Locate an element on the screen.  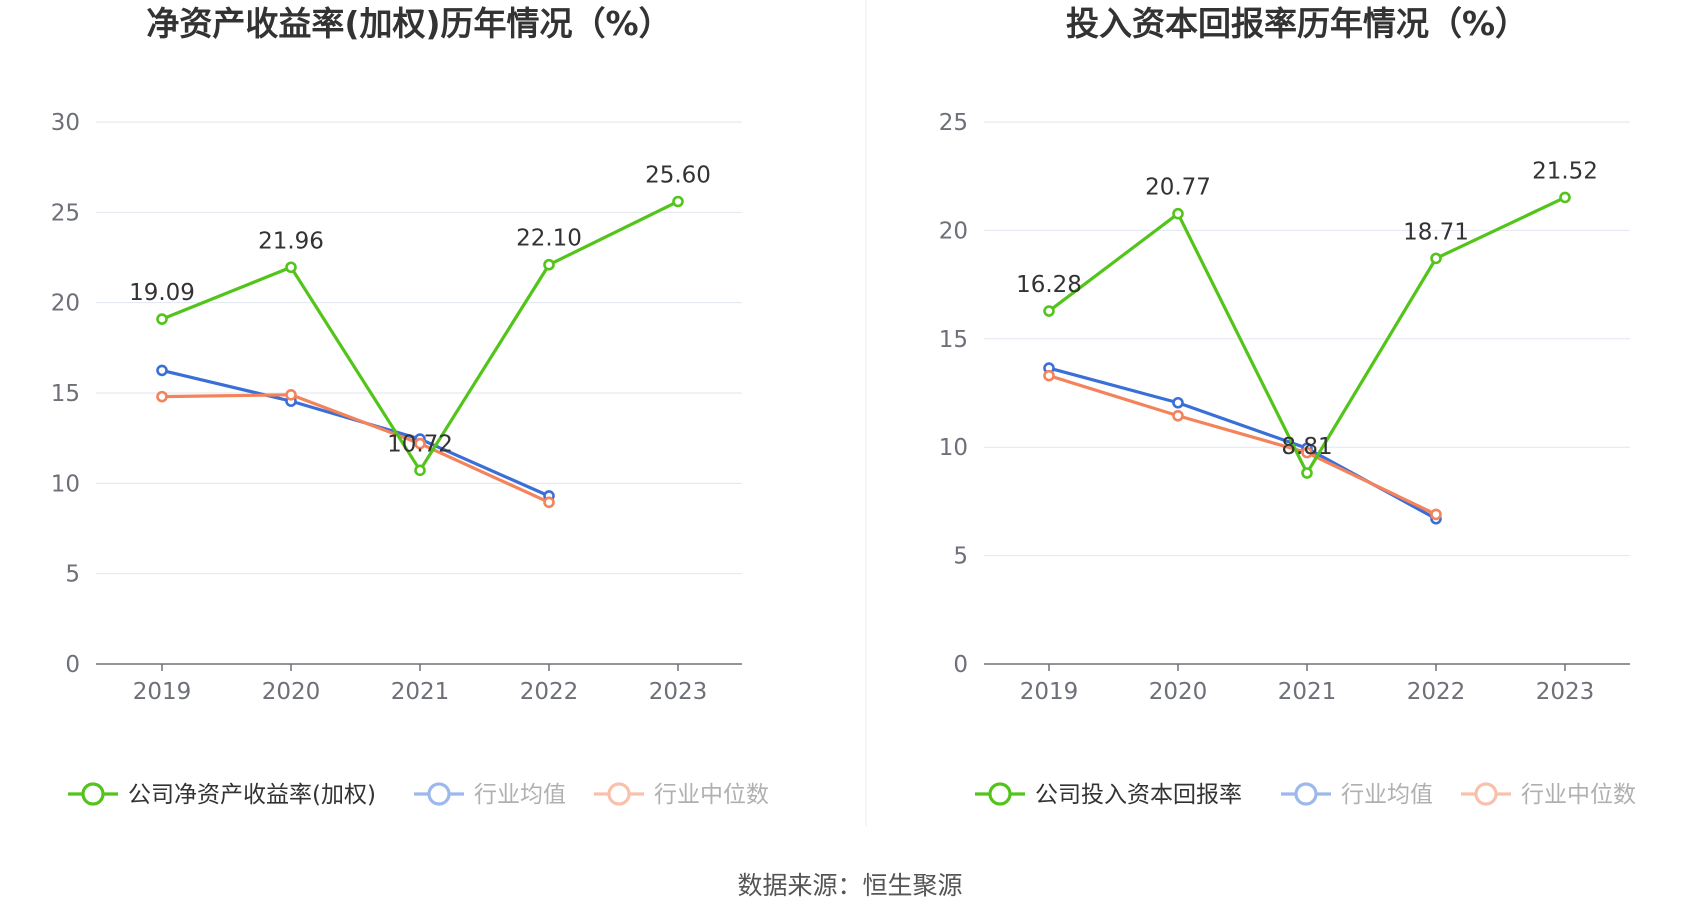
data-label: 20.77 is located at coordinates (1178, 188).